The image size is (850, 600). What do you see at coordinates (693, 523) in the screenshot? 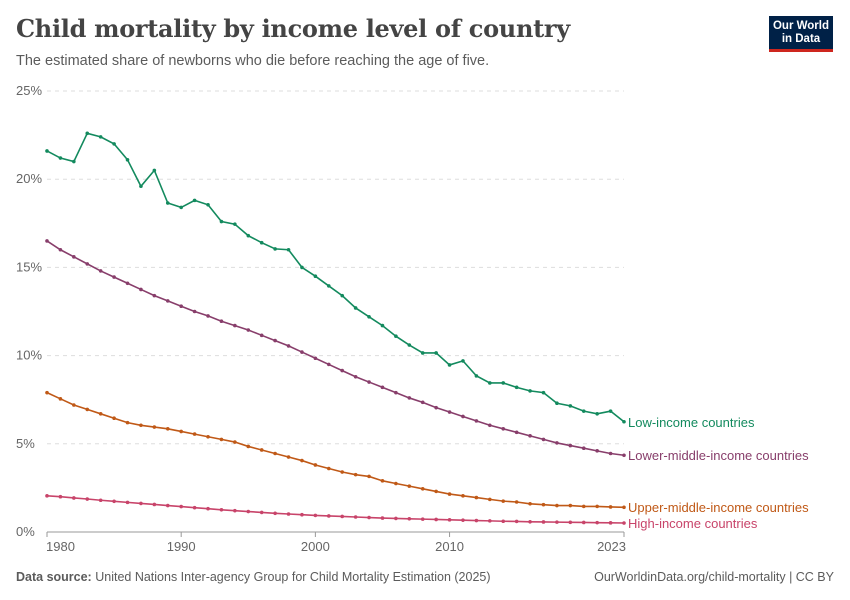
I see `series-label: High-income countries` at bounding box center [693, 523].